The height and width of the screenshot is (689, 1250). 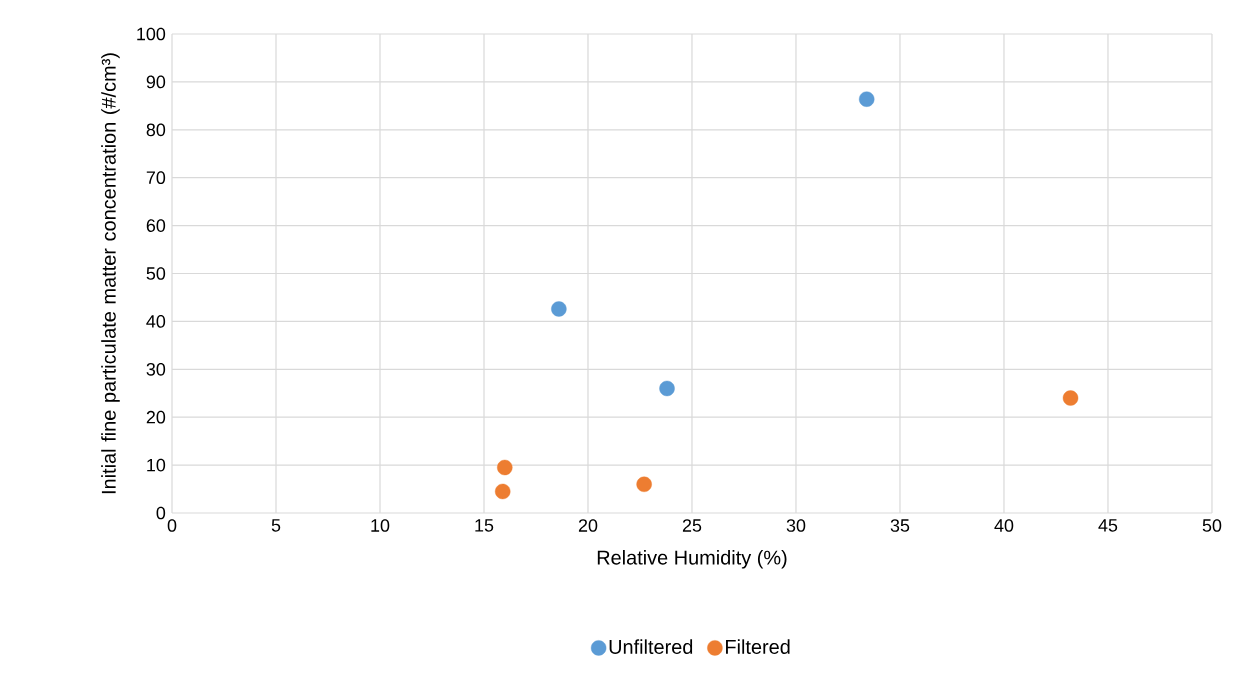 What do you see at coordinates (758, 646) in the screenshot?
I see `legend-label: Filtered` at bounding box center [758, 646].